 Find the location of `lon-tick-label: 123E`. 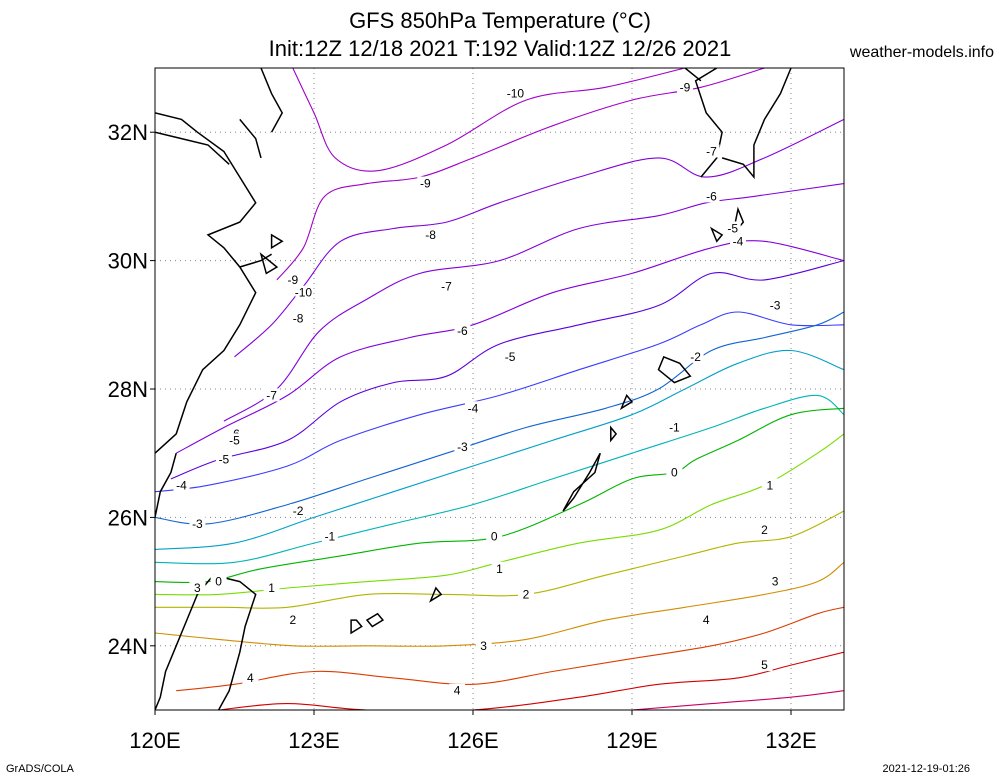

lon-tick-label: 123E is located at coordinates (313, 740).